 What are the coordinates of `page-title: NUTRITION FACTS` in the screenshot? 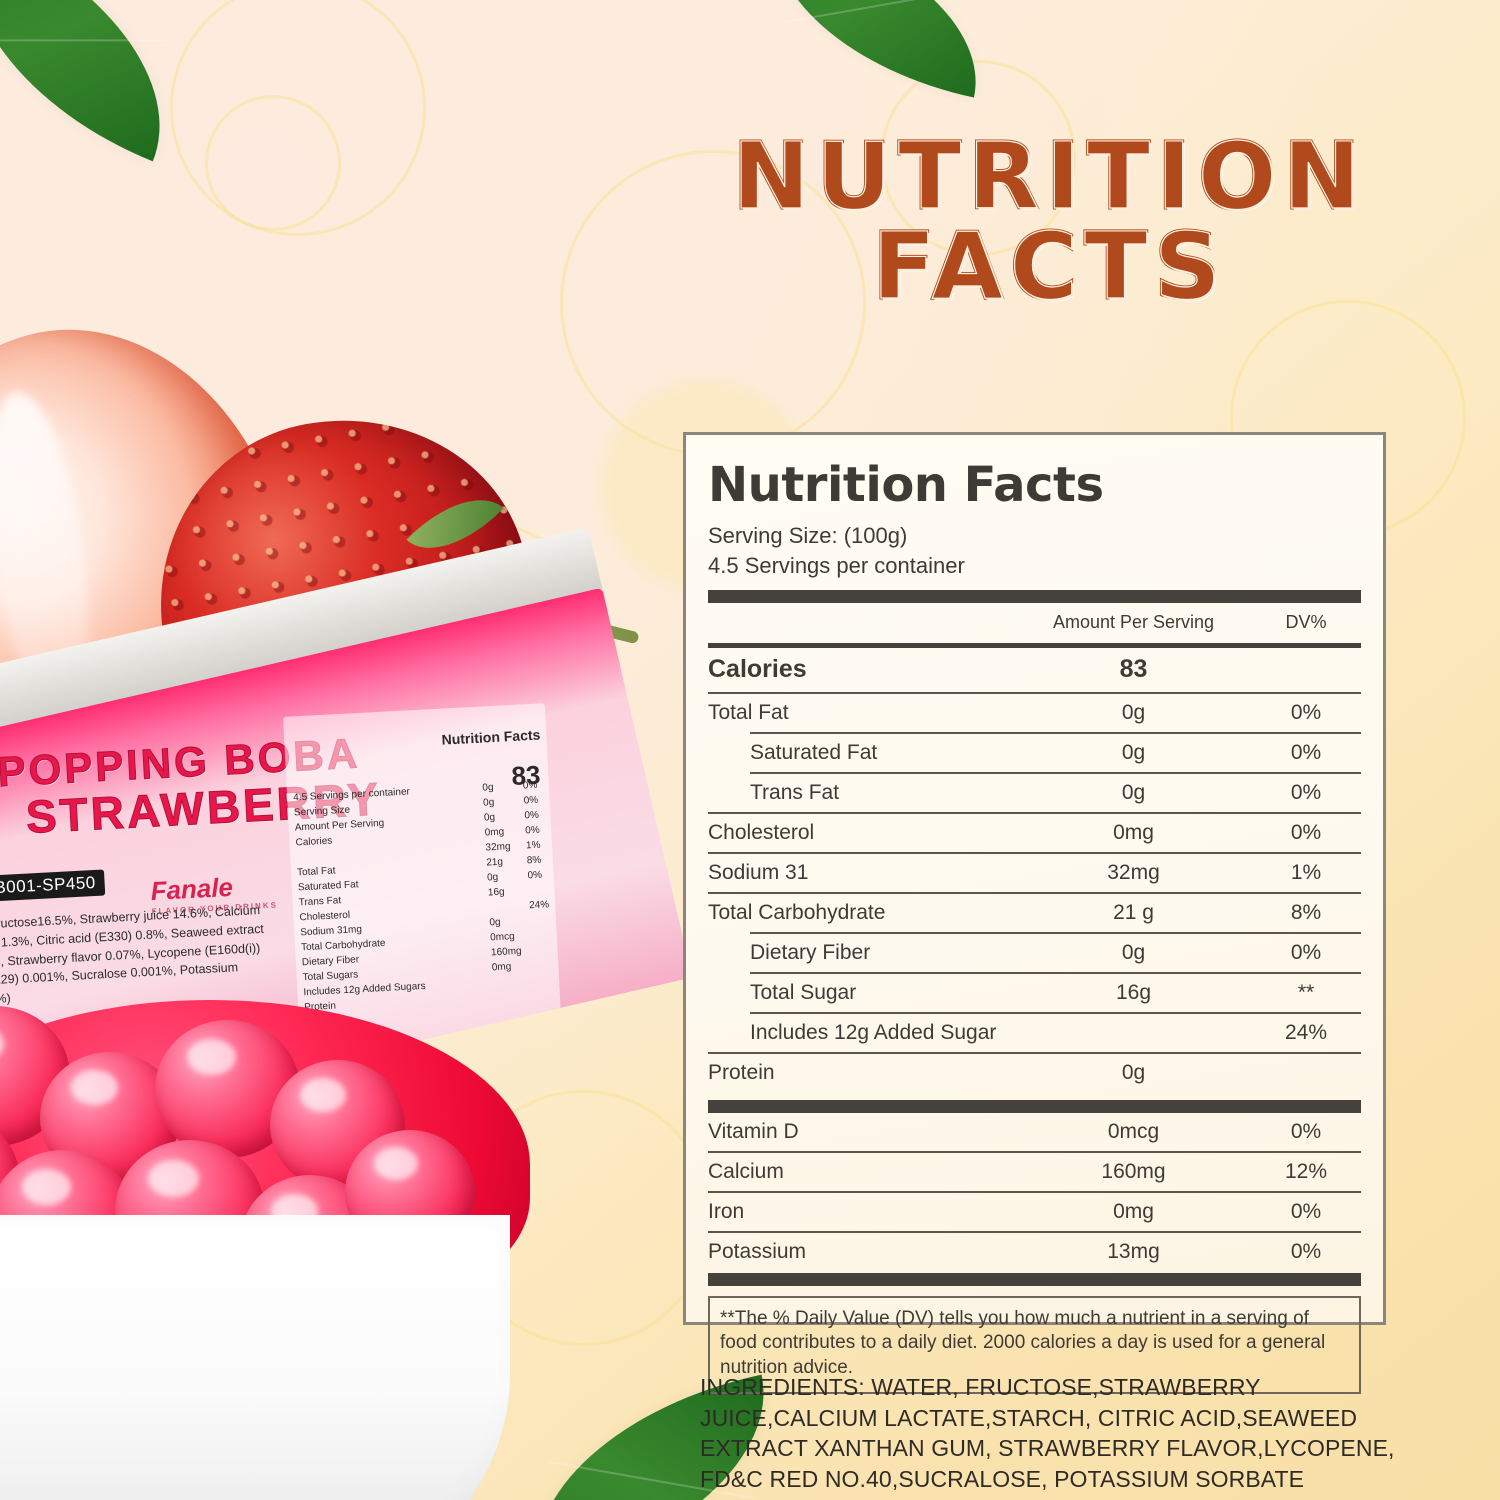 It's located at (1050, 221).